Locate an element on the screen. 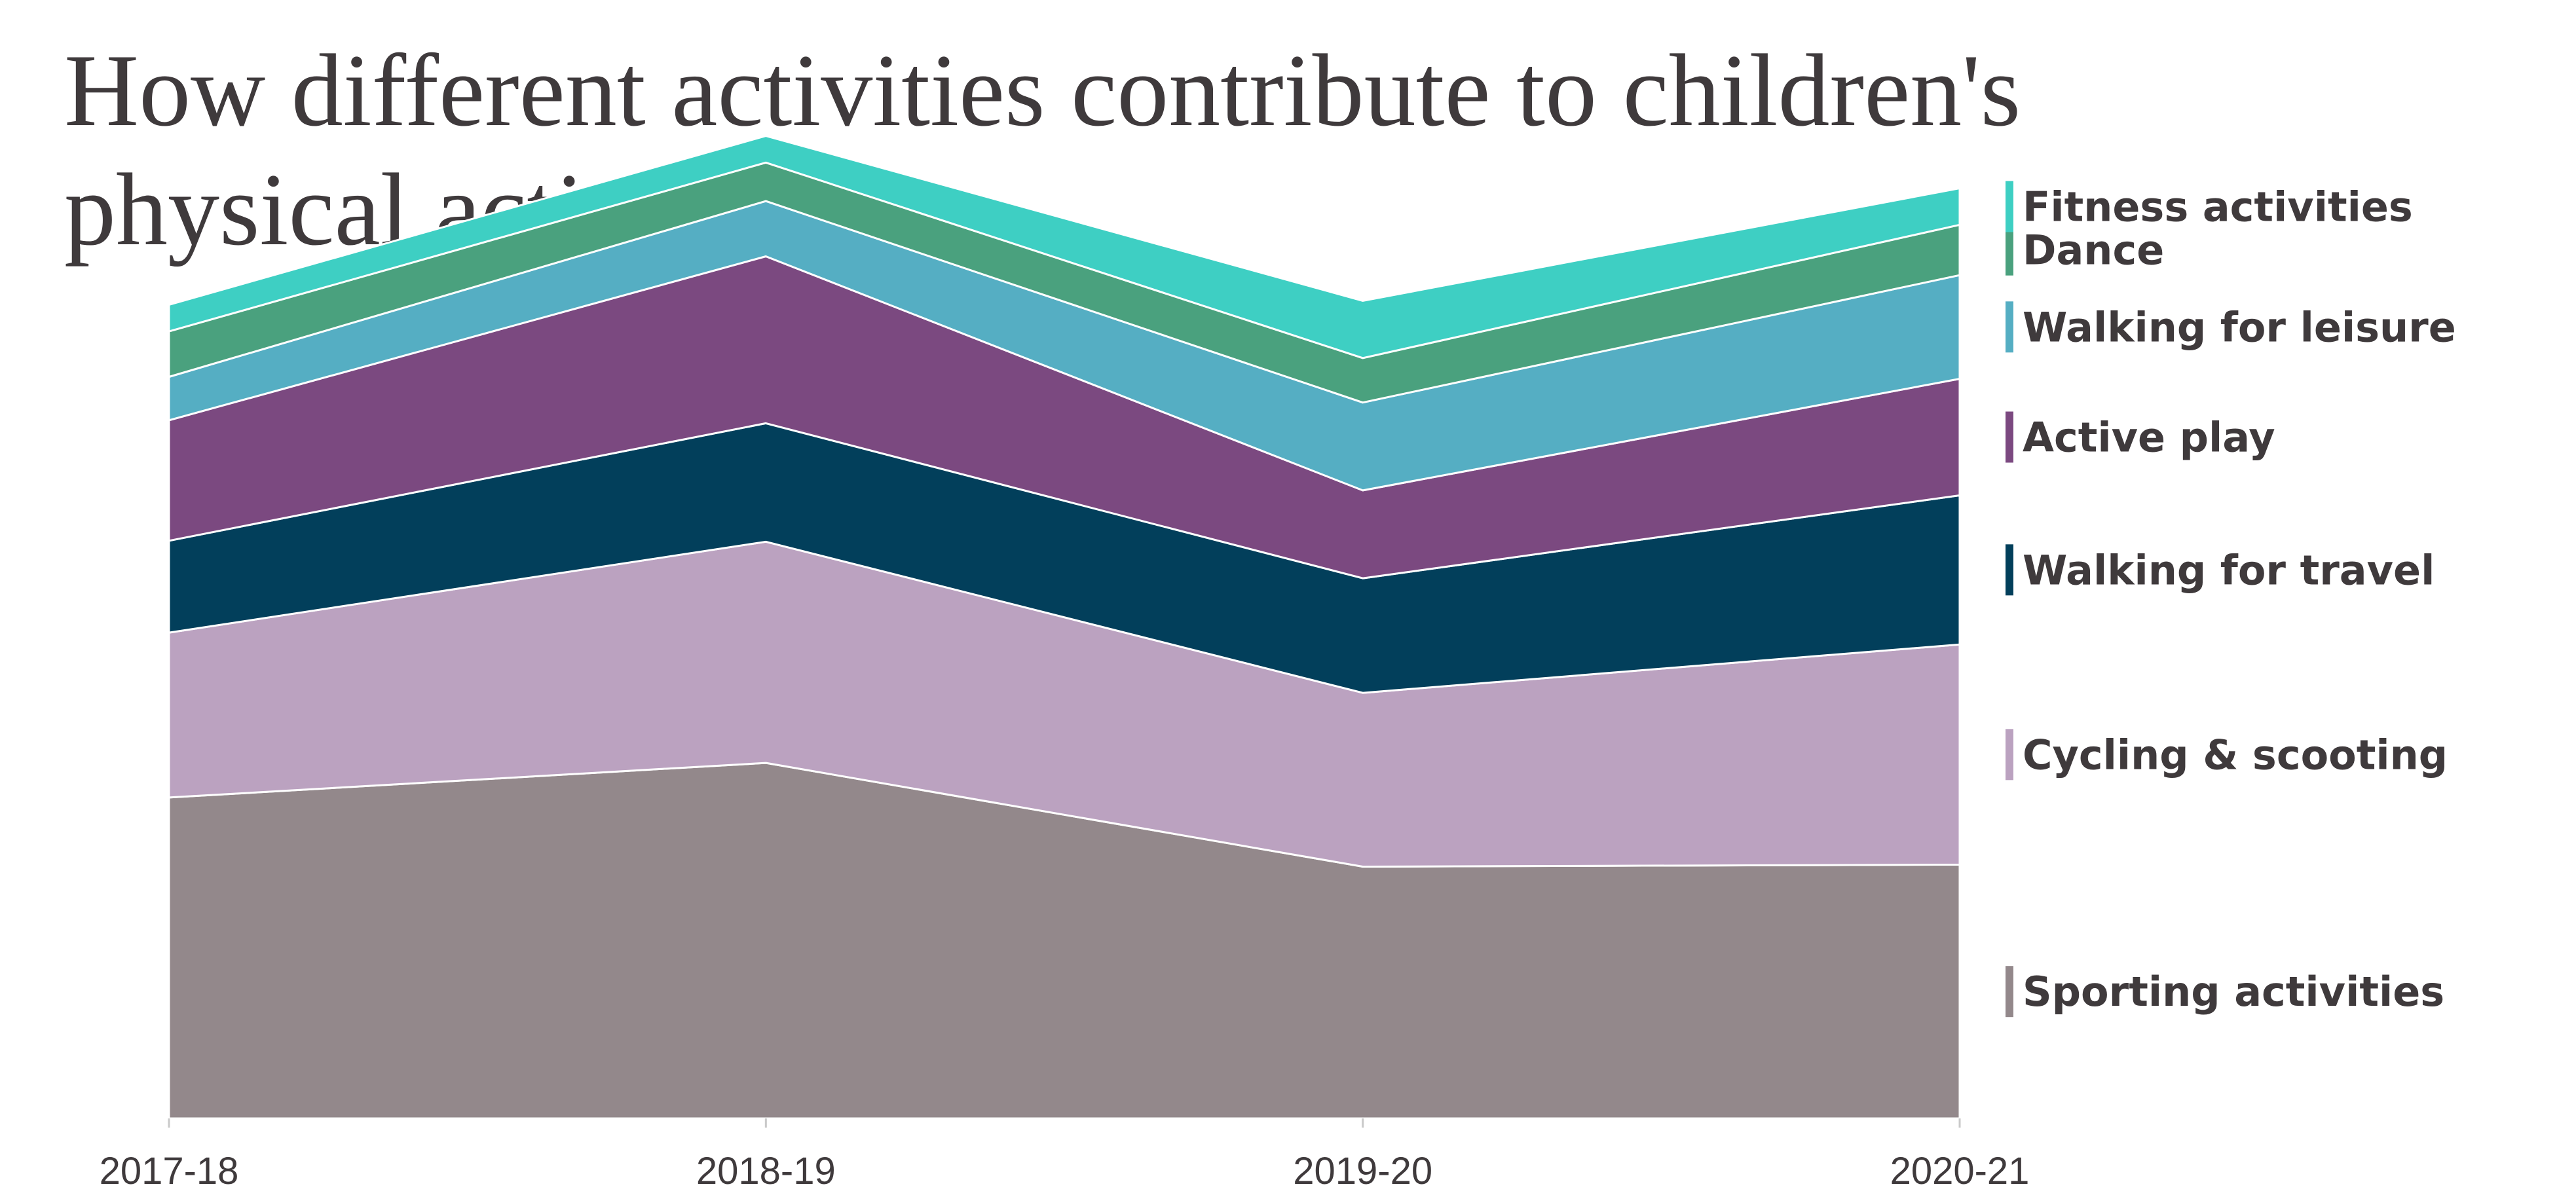 The width and height of the screenshot is (2576, 1197). legend-label-cycling-and-scooting: Cycling & scooting is located at coordinates (2235, 755).